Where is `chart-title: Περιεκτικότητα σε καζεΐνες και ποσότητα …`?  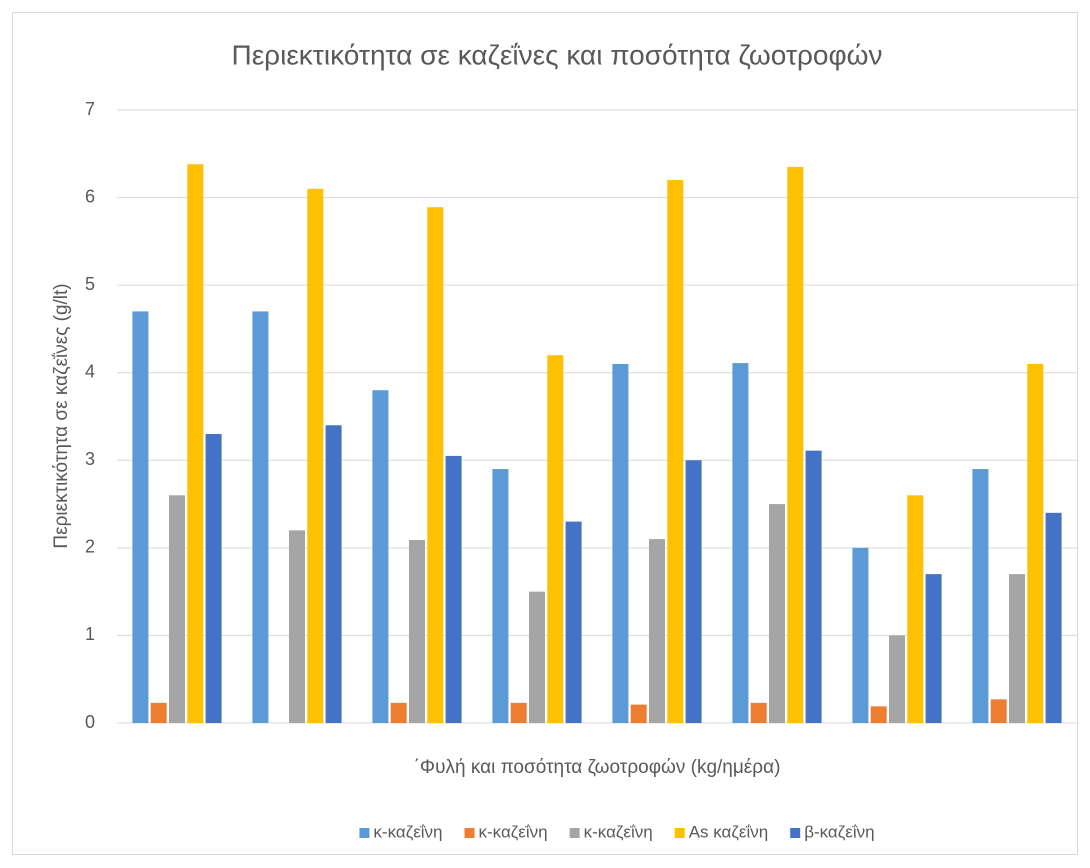
chart-title: Περιεκτικότητα σε καζεΐνες και ποσότητα … is located at coordinates (556, 54).